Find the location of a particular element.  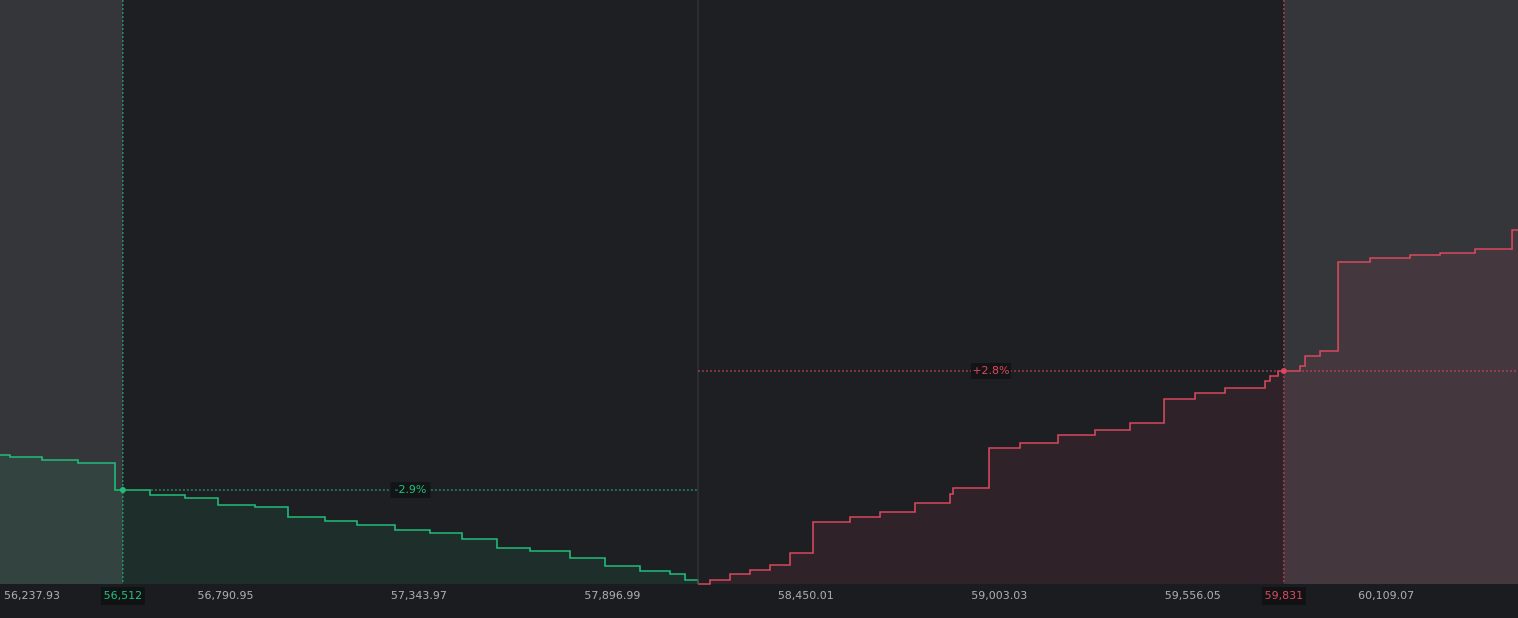

x-tick-label: 58,450.01 is located at coordinates (806, 595).